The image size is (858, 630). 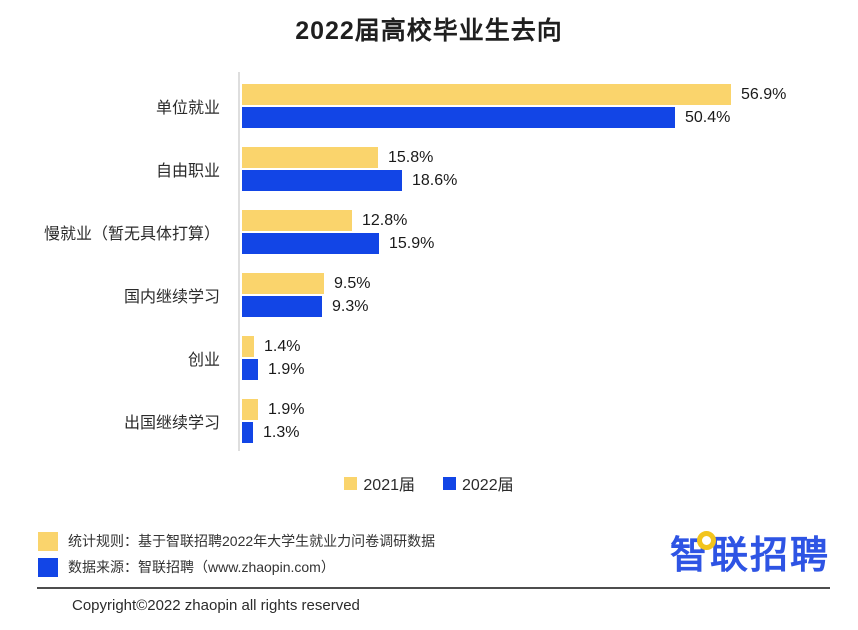 I want to click on bar-row: 15.9%, so click(x=338, y=243).